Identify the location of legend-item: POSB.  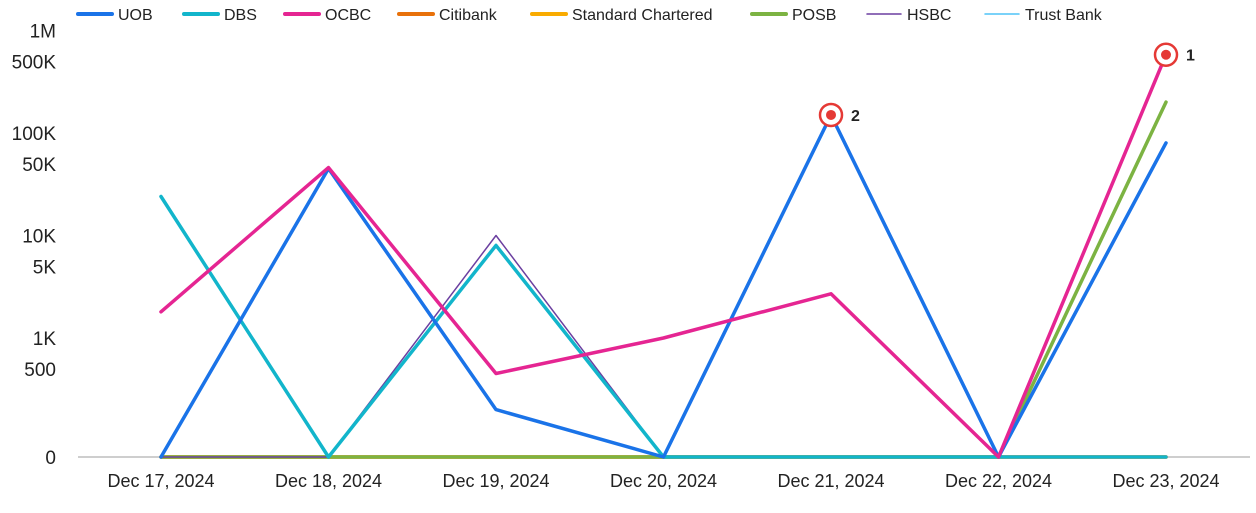
(793, 15).